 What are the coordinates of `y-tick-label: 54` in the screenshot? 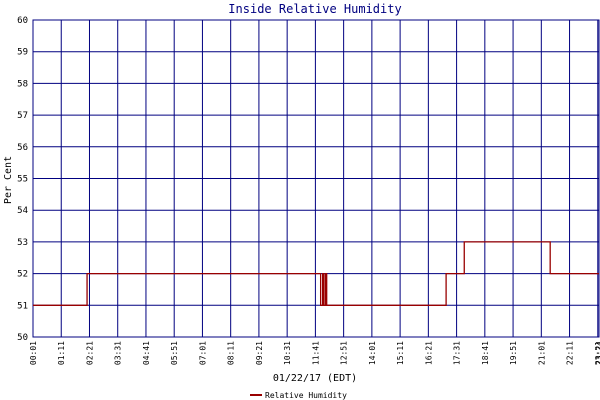 It's located at (22, 211).